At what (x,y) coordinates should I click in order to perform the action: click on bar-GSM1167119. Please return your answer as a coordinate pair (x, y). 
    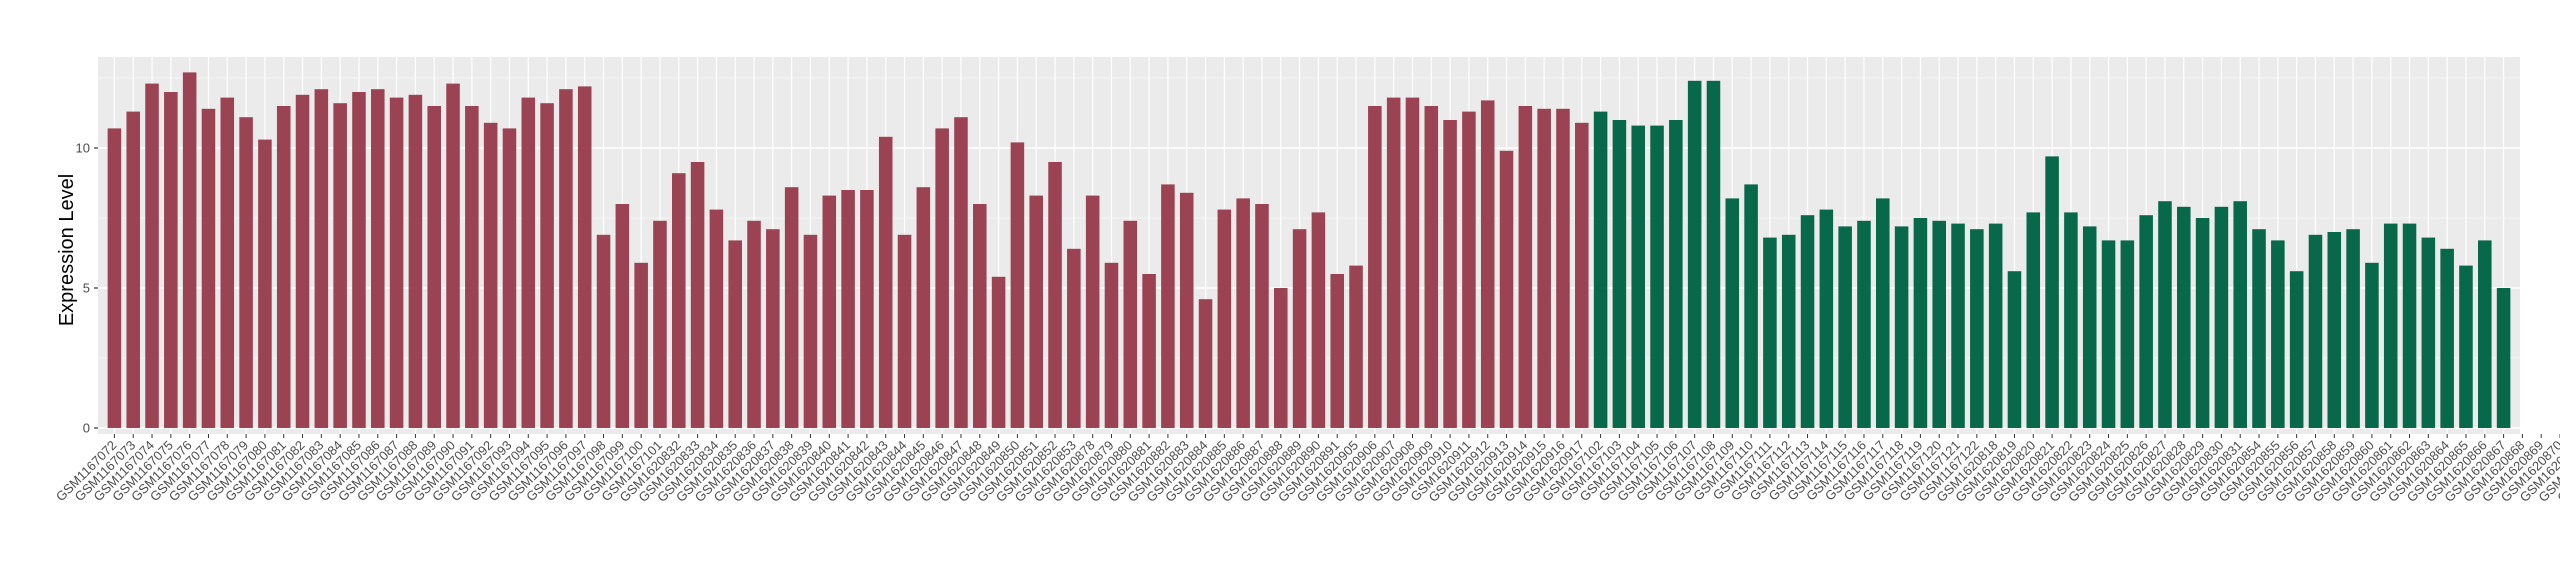
    Looking at the image, I should click on (1920, 323).